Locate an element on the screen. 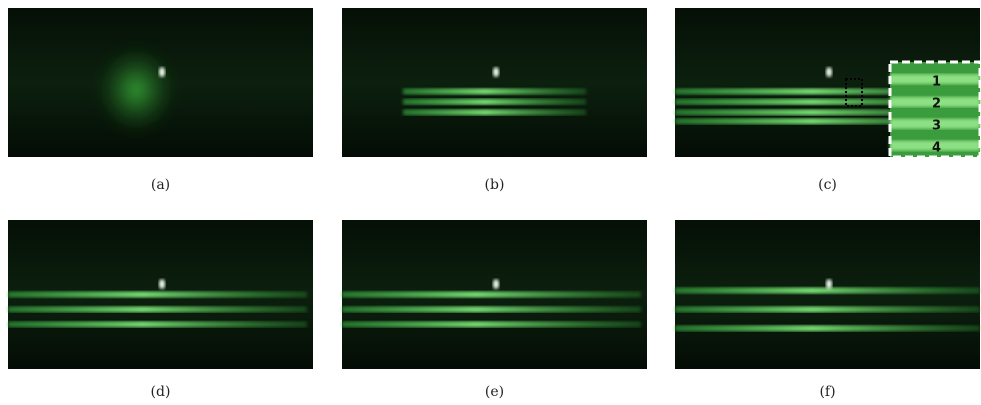 Image resolution: width=981 pixels, height=405 pixels. inset-label: 1 is located at coordinates (936, 82).